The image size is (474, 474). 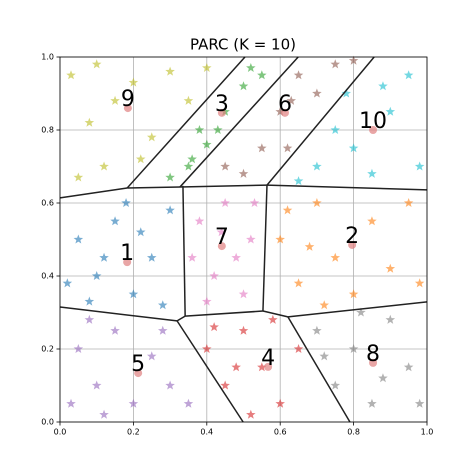 What do you see at coordinates (280, 432) in the screenshot?
I see `x-tick-label: 0.6` at bounding box center [280, 432].